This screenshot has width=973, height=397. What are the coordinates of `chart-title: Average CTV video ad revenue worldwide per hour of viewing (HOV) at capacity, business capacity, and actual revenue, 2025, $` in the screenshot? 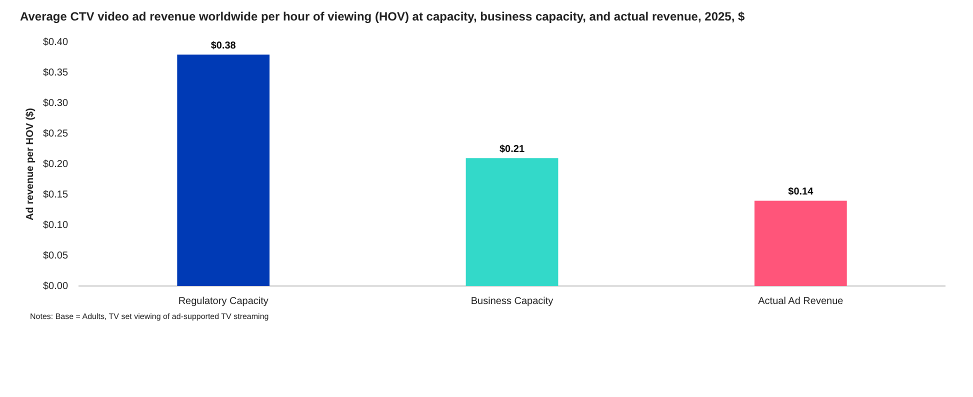 It's located at (383, 17).